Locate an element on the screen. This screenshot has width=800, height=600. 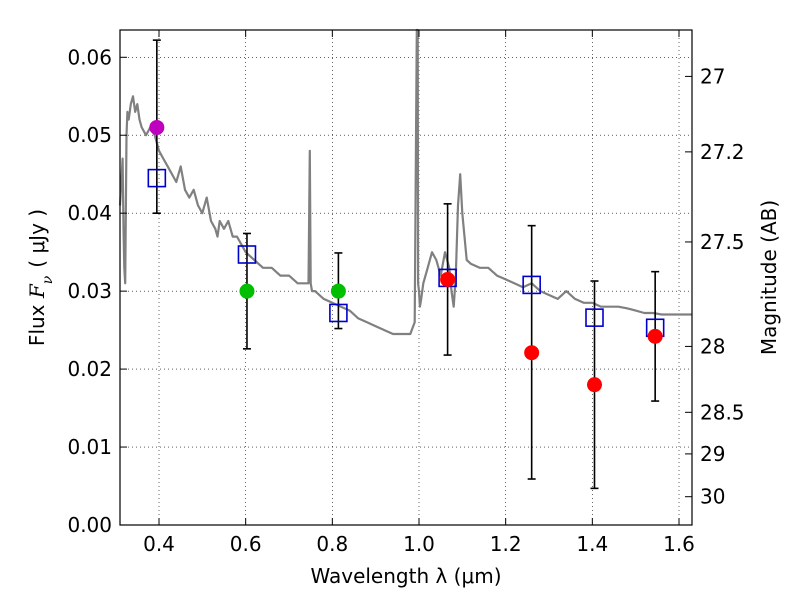
y-tick-label: 0.02 is located at coordinates (89, 369).